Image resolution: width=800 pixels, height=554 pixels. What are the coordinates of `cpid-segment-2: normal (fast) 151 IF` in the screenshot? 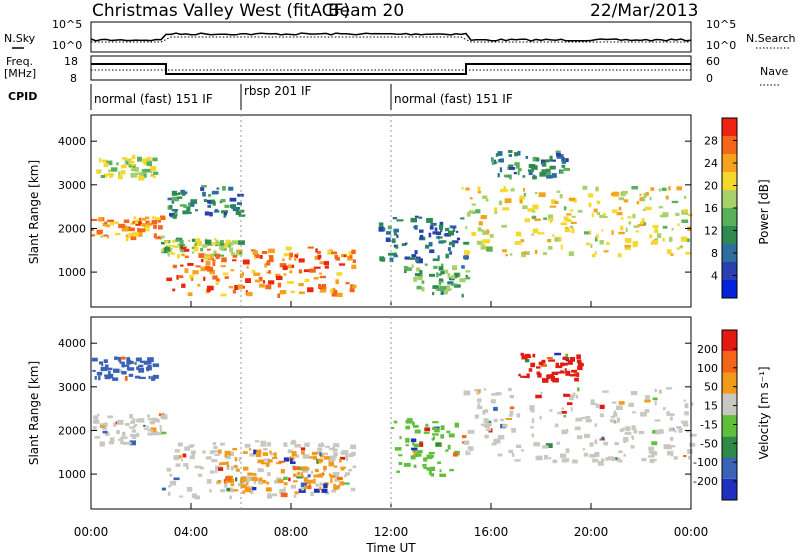 It's located at (453, 99).